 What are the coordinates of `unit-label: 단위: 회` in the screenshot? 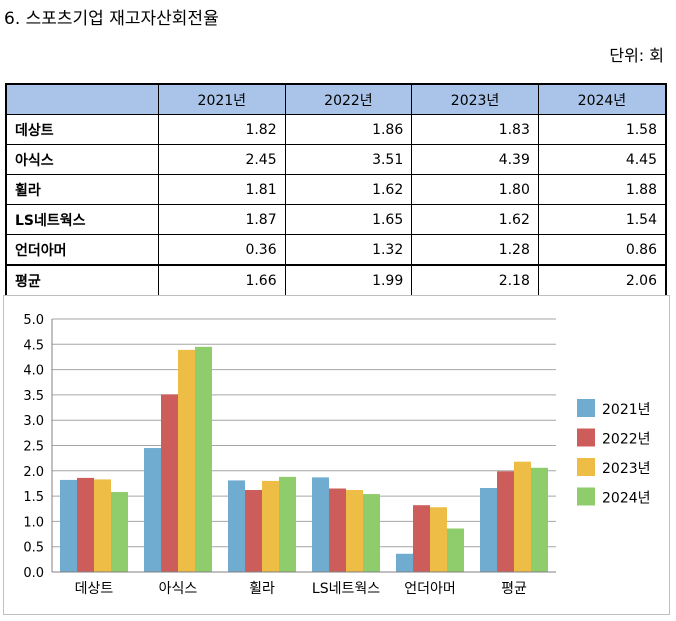 It's located at (636, 55).